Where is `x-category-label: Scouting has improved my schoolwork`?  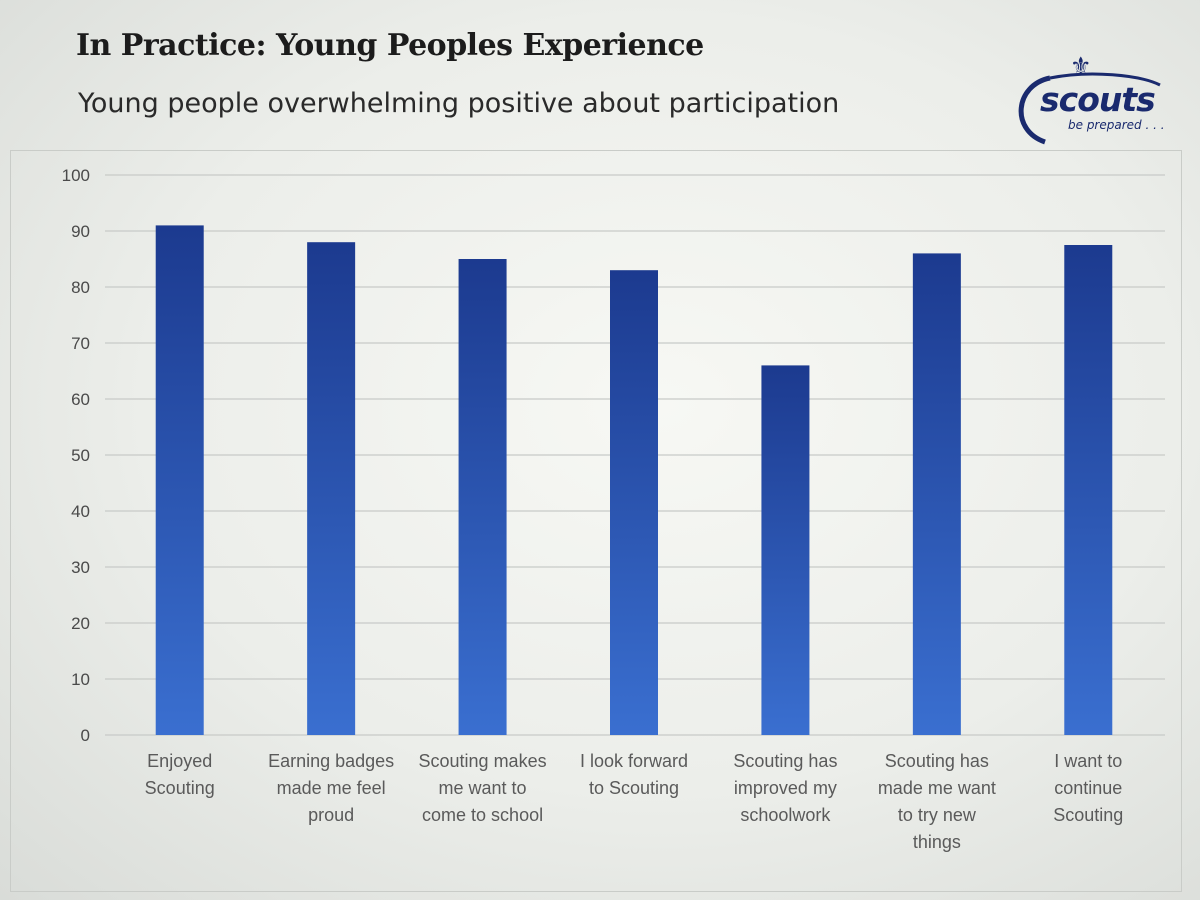
x-category-label: Scouting has improved my schoolwork is located at coordinates (785, 788).